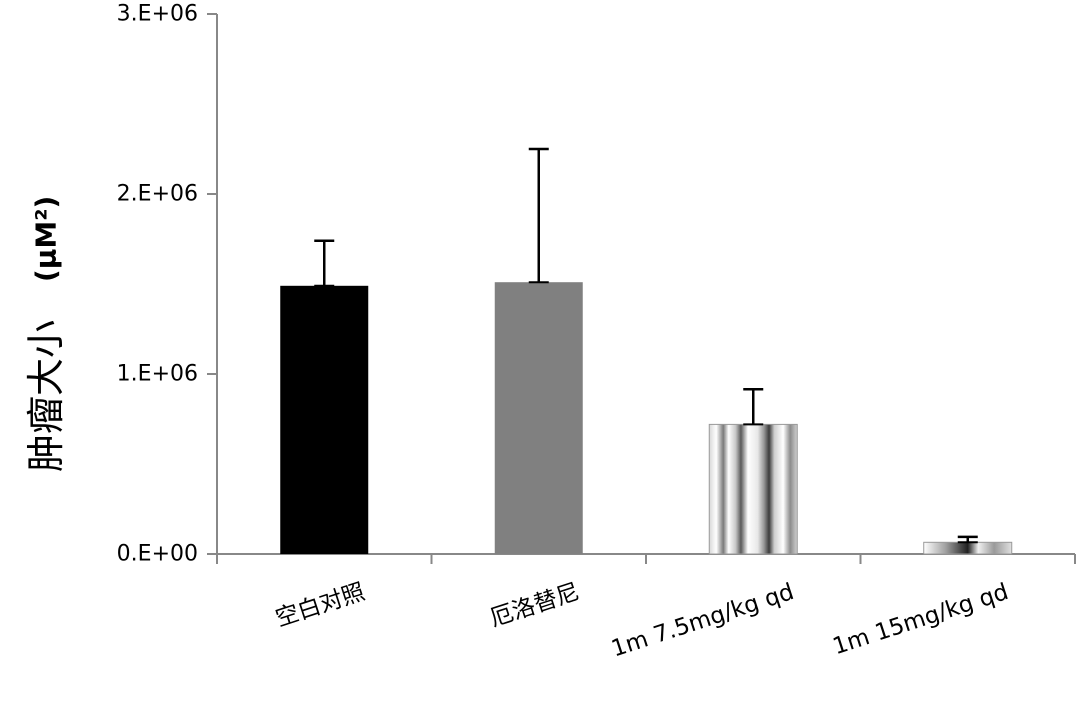 This screenshot has width=1082, height=713. What do you see at coordinates (321, 605) in the screenshot?
I see `category-label: 空白对照` at bounding box center [321, 605].